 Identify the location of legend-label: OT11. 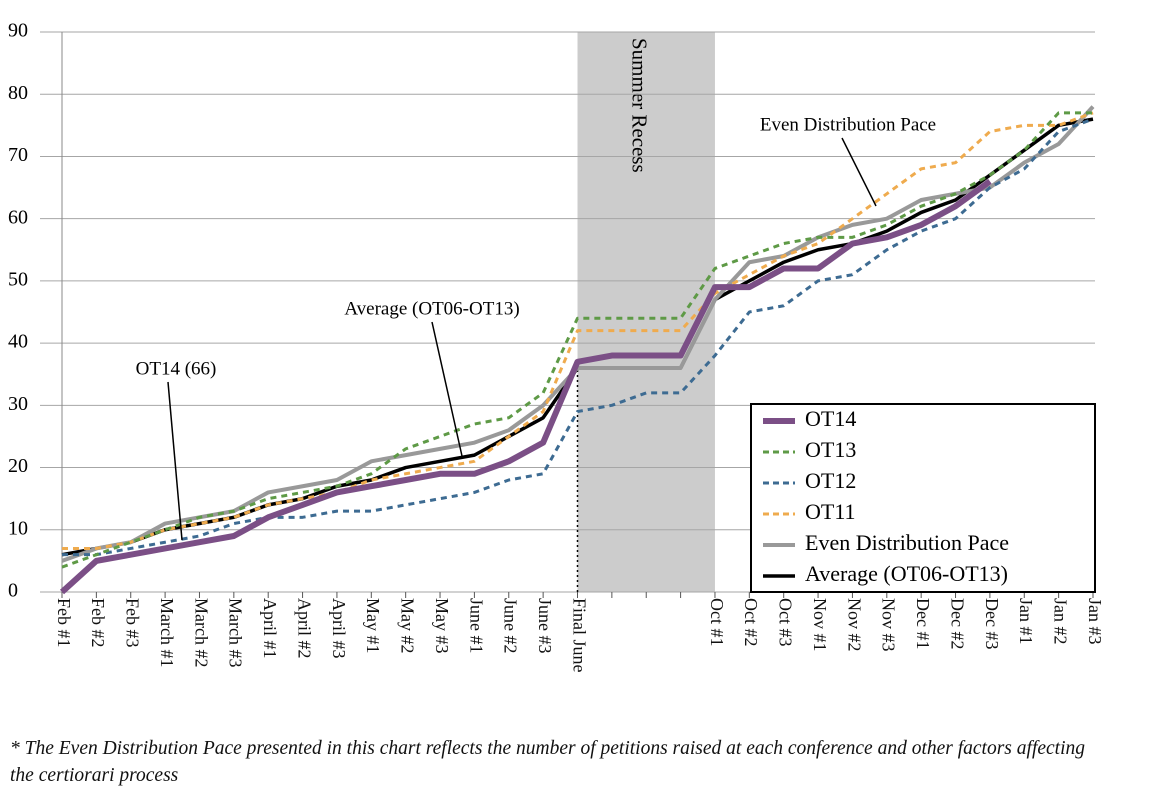
(830, 511).